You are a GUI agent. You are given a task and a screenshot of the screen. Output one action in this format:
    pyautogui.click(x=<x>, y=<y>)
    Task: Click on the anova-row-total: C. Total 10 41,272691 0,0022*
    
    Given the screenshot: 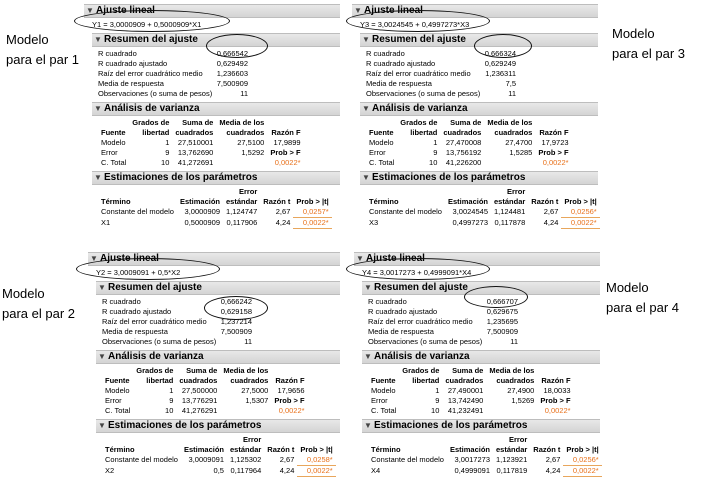 What is the action you would take?
    pyautogui.click(x=201, y=163)
    